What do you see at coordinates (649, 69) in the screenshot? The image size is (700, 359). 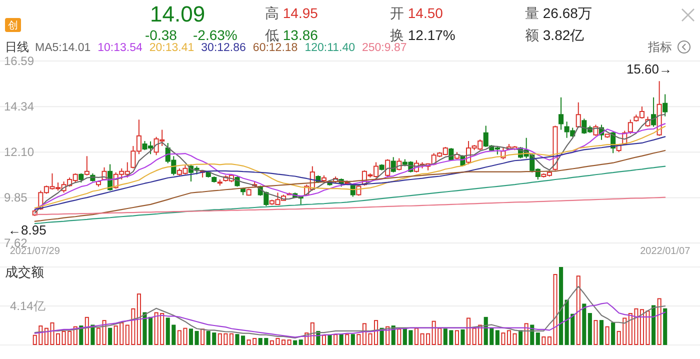 I see `annotation: 15.60→` at bounding box center [649, 69].